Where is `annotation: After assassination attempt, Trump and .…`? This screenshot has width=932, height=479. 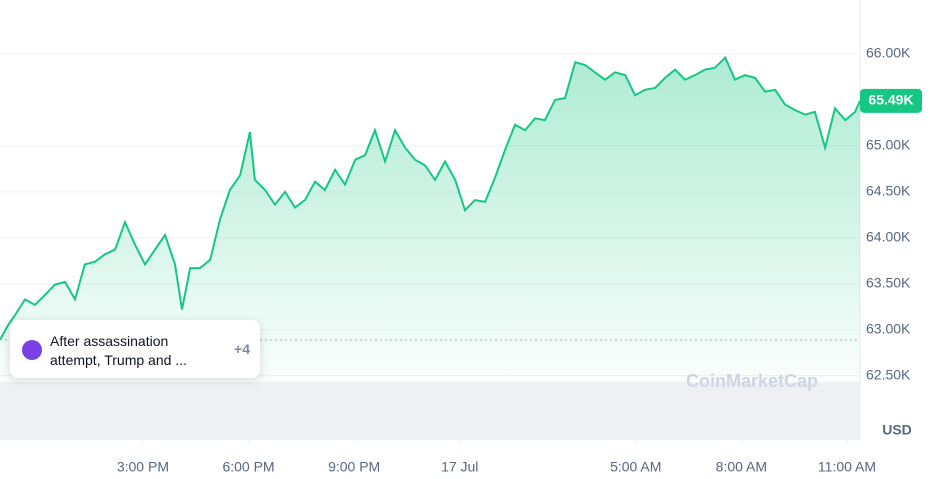 annotation: After assassination attempt, Trump and .… is located at coordinates (135, 349).